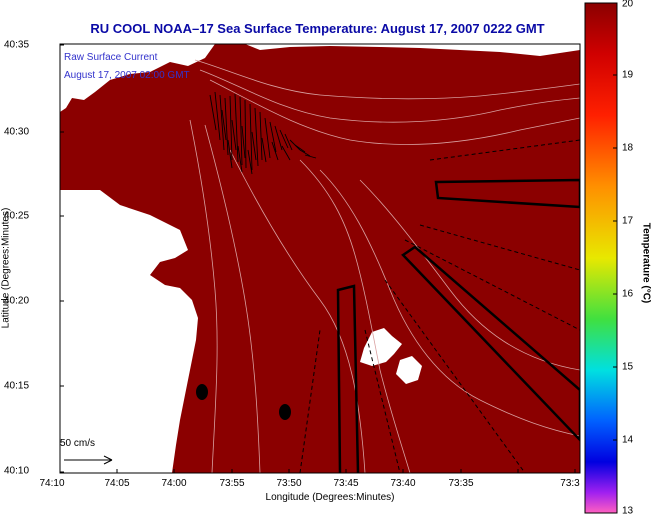 The height and width of the screenshot is (518, 651). I want to click on x-tick-label: 73:50, so click(289, 483).